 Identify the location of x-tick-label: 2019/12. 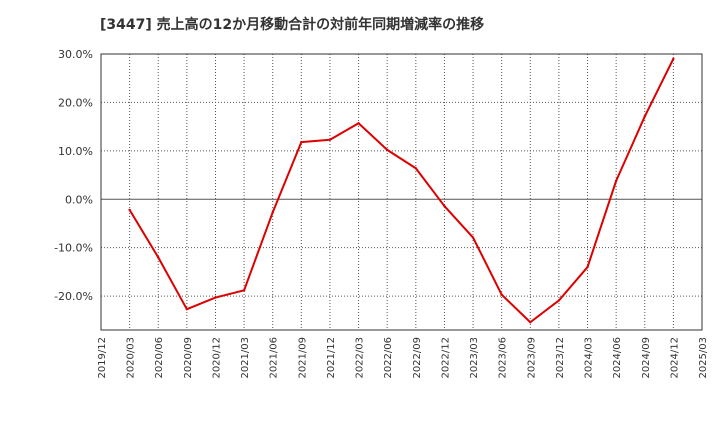
(102, 358).